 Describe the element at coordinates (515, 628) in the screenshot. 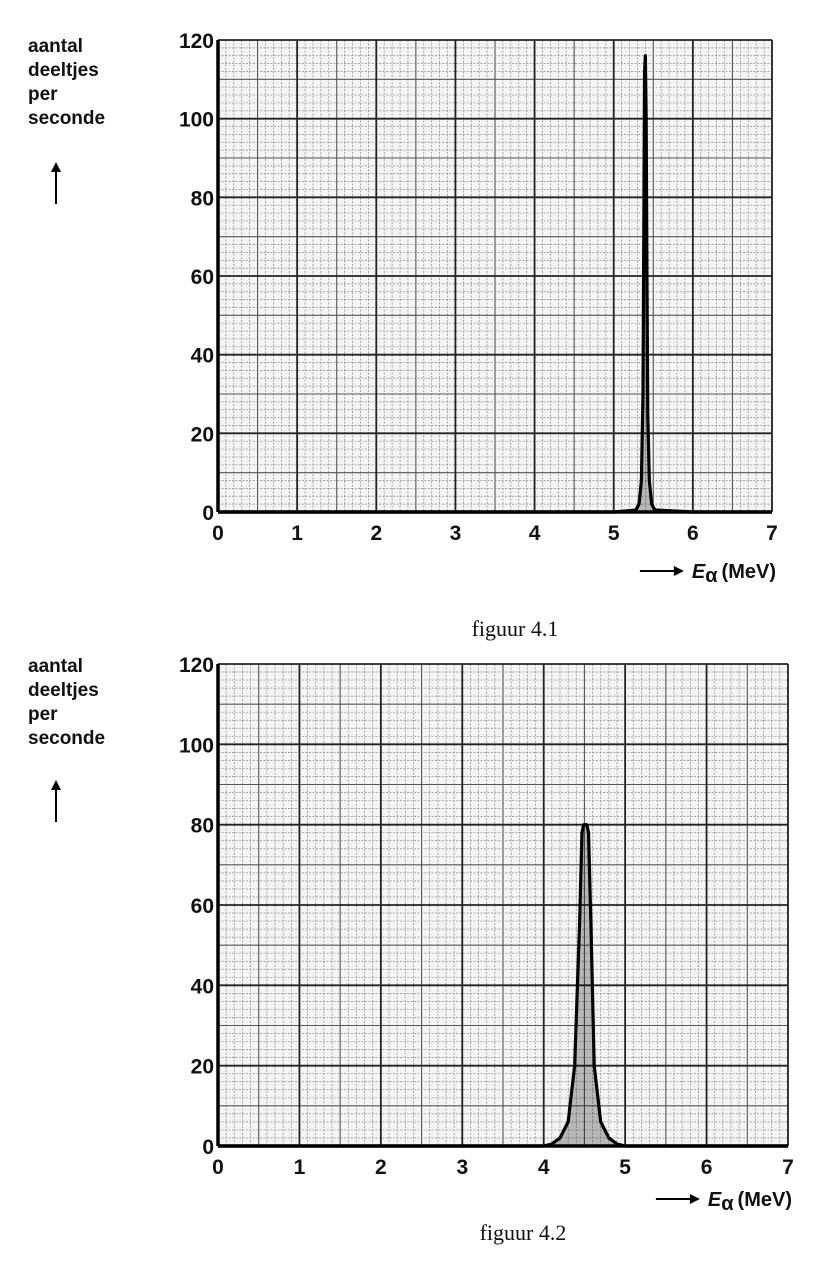

I see `figure-caption: figuur 4.1` at that location.